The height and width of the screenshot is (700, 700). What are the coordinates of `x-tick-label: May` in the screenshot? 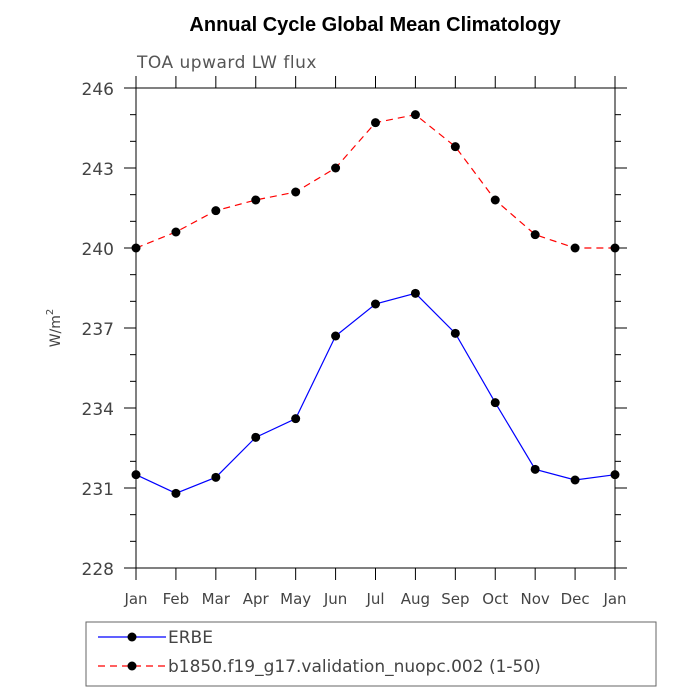 It's located at (295, 599).